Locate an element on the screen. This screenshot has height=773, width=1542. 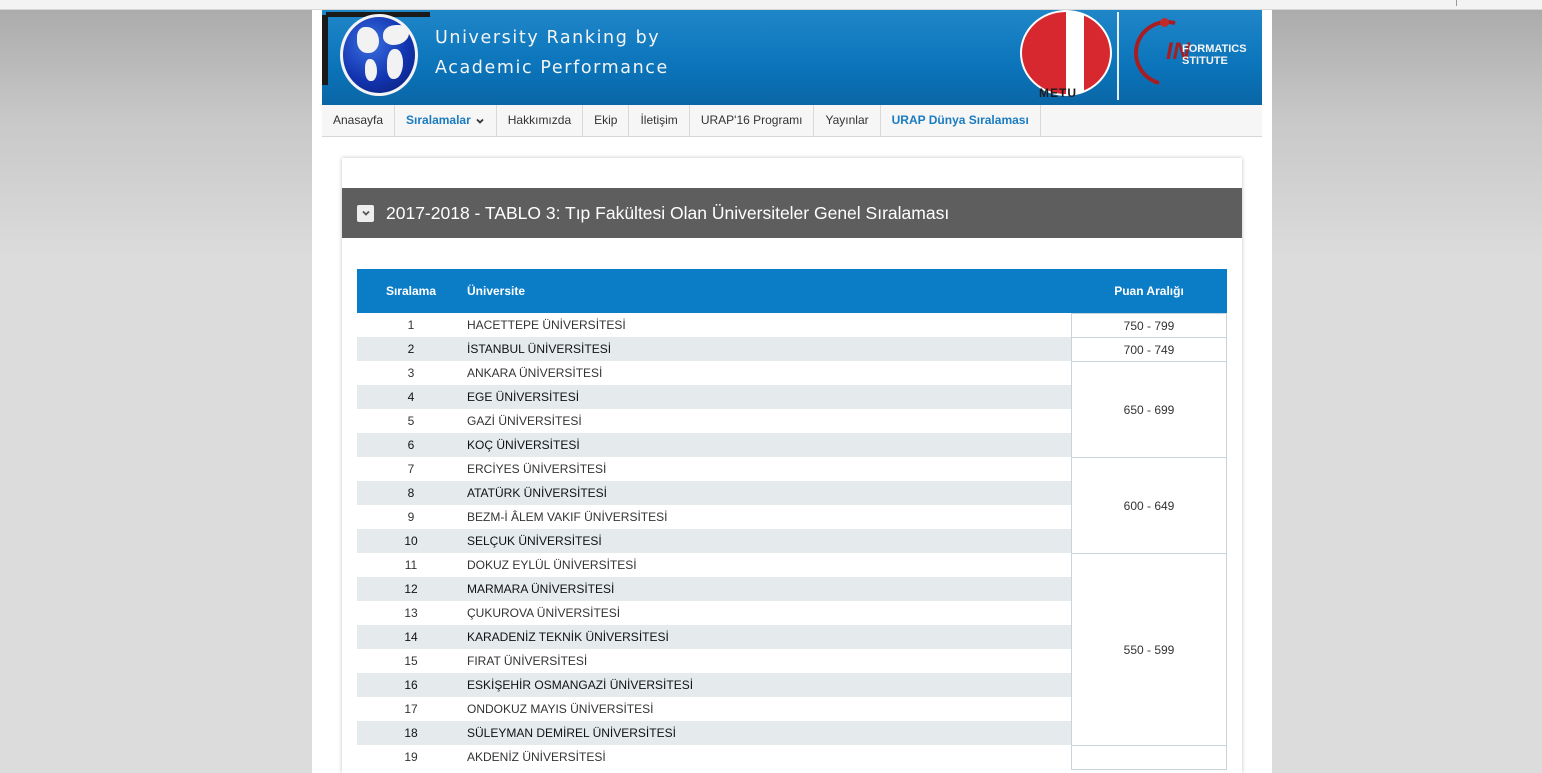
column-header-university: Üniversite is located at coordinates (496, 291).